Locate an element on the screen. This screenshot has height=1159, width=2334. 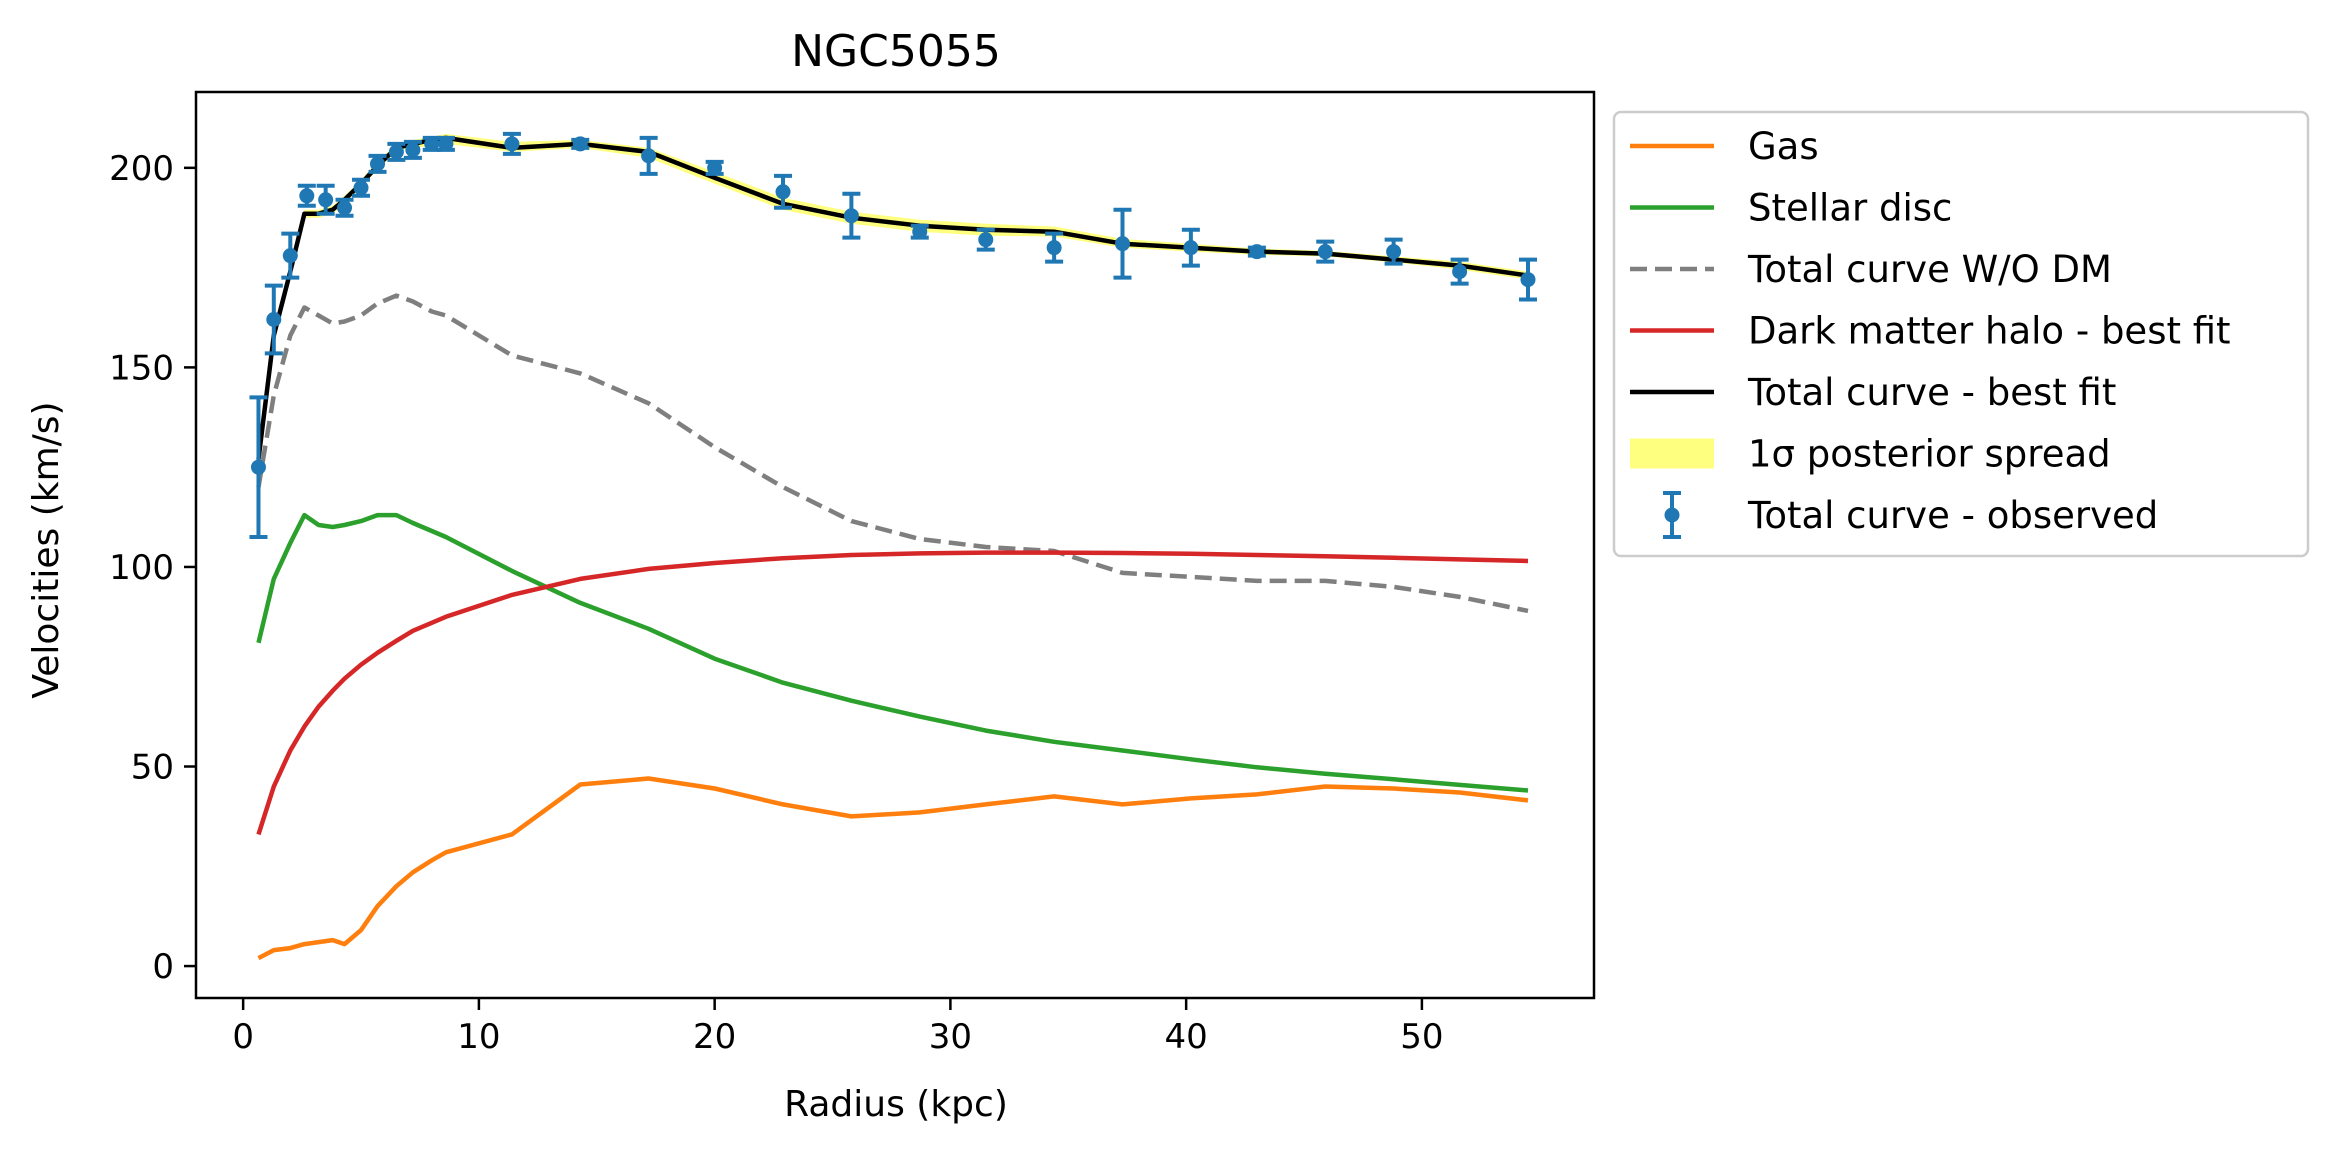
y-tick-label: 0 is located at coordinates (163, 967).